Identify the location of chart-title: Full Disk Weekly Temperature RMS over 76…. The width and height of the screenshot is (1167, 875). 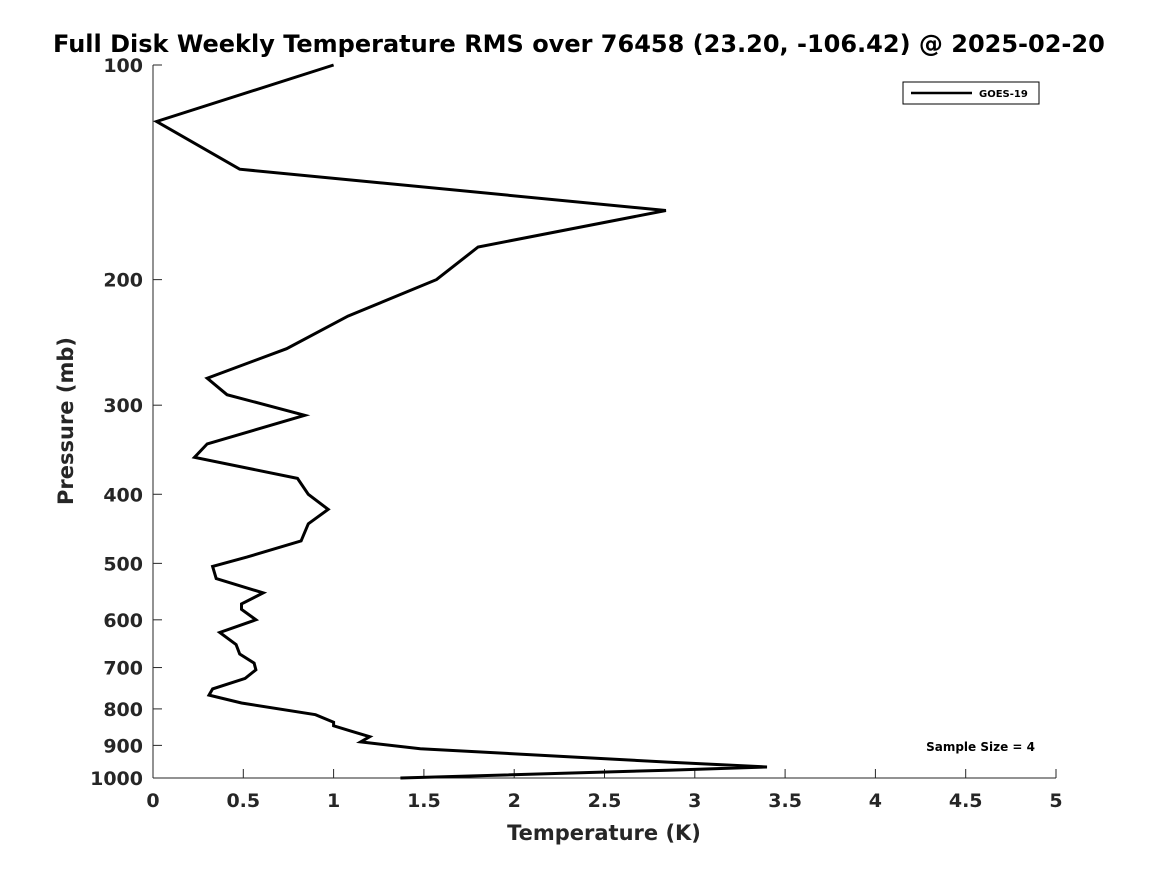
(579, 44).